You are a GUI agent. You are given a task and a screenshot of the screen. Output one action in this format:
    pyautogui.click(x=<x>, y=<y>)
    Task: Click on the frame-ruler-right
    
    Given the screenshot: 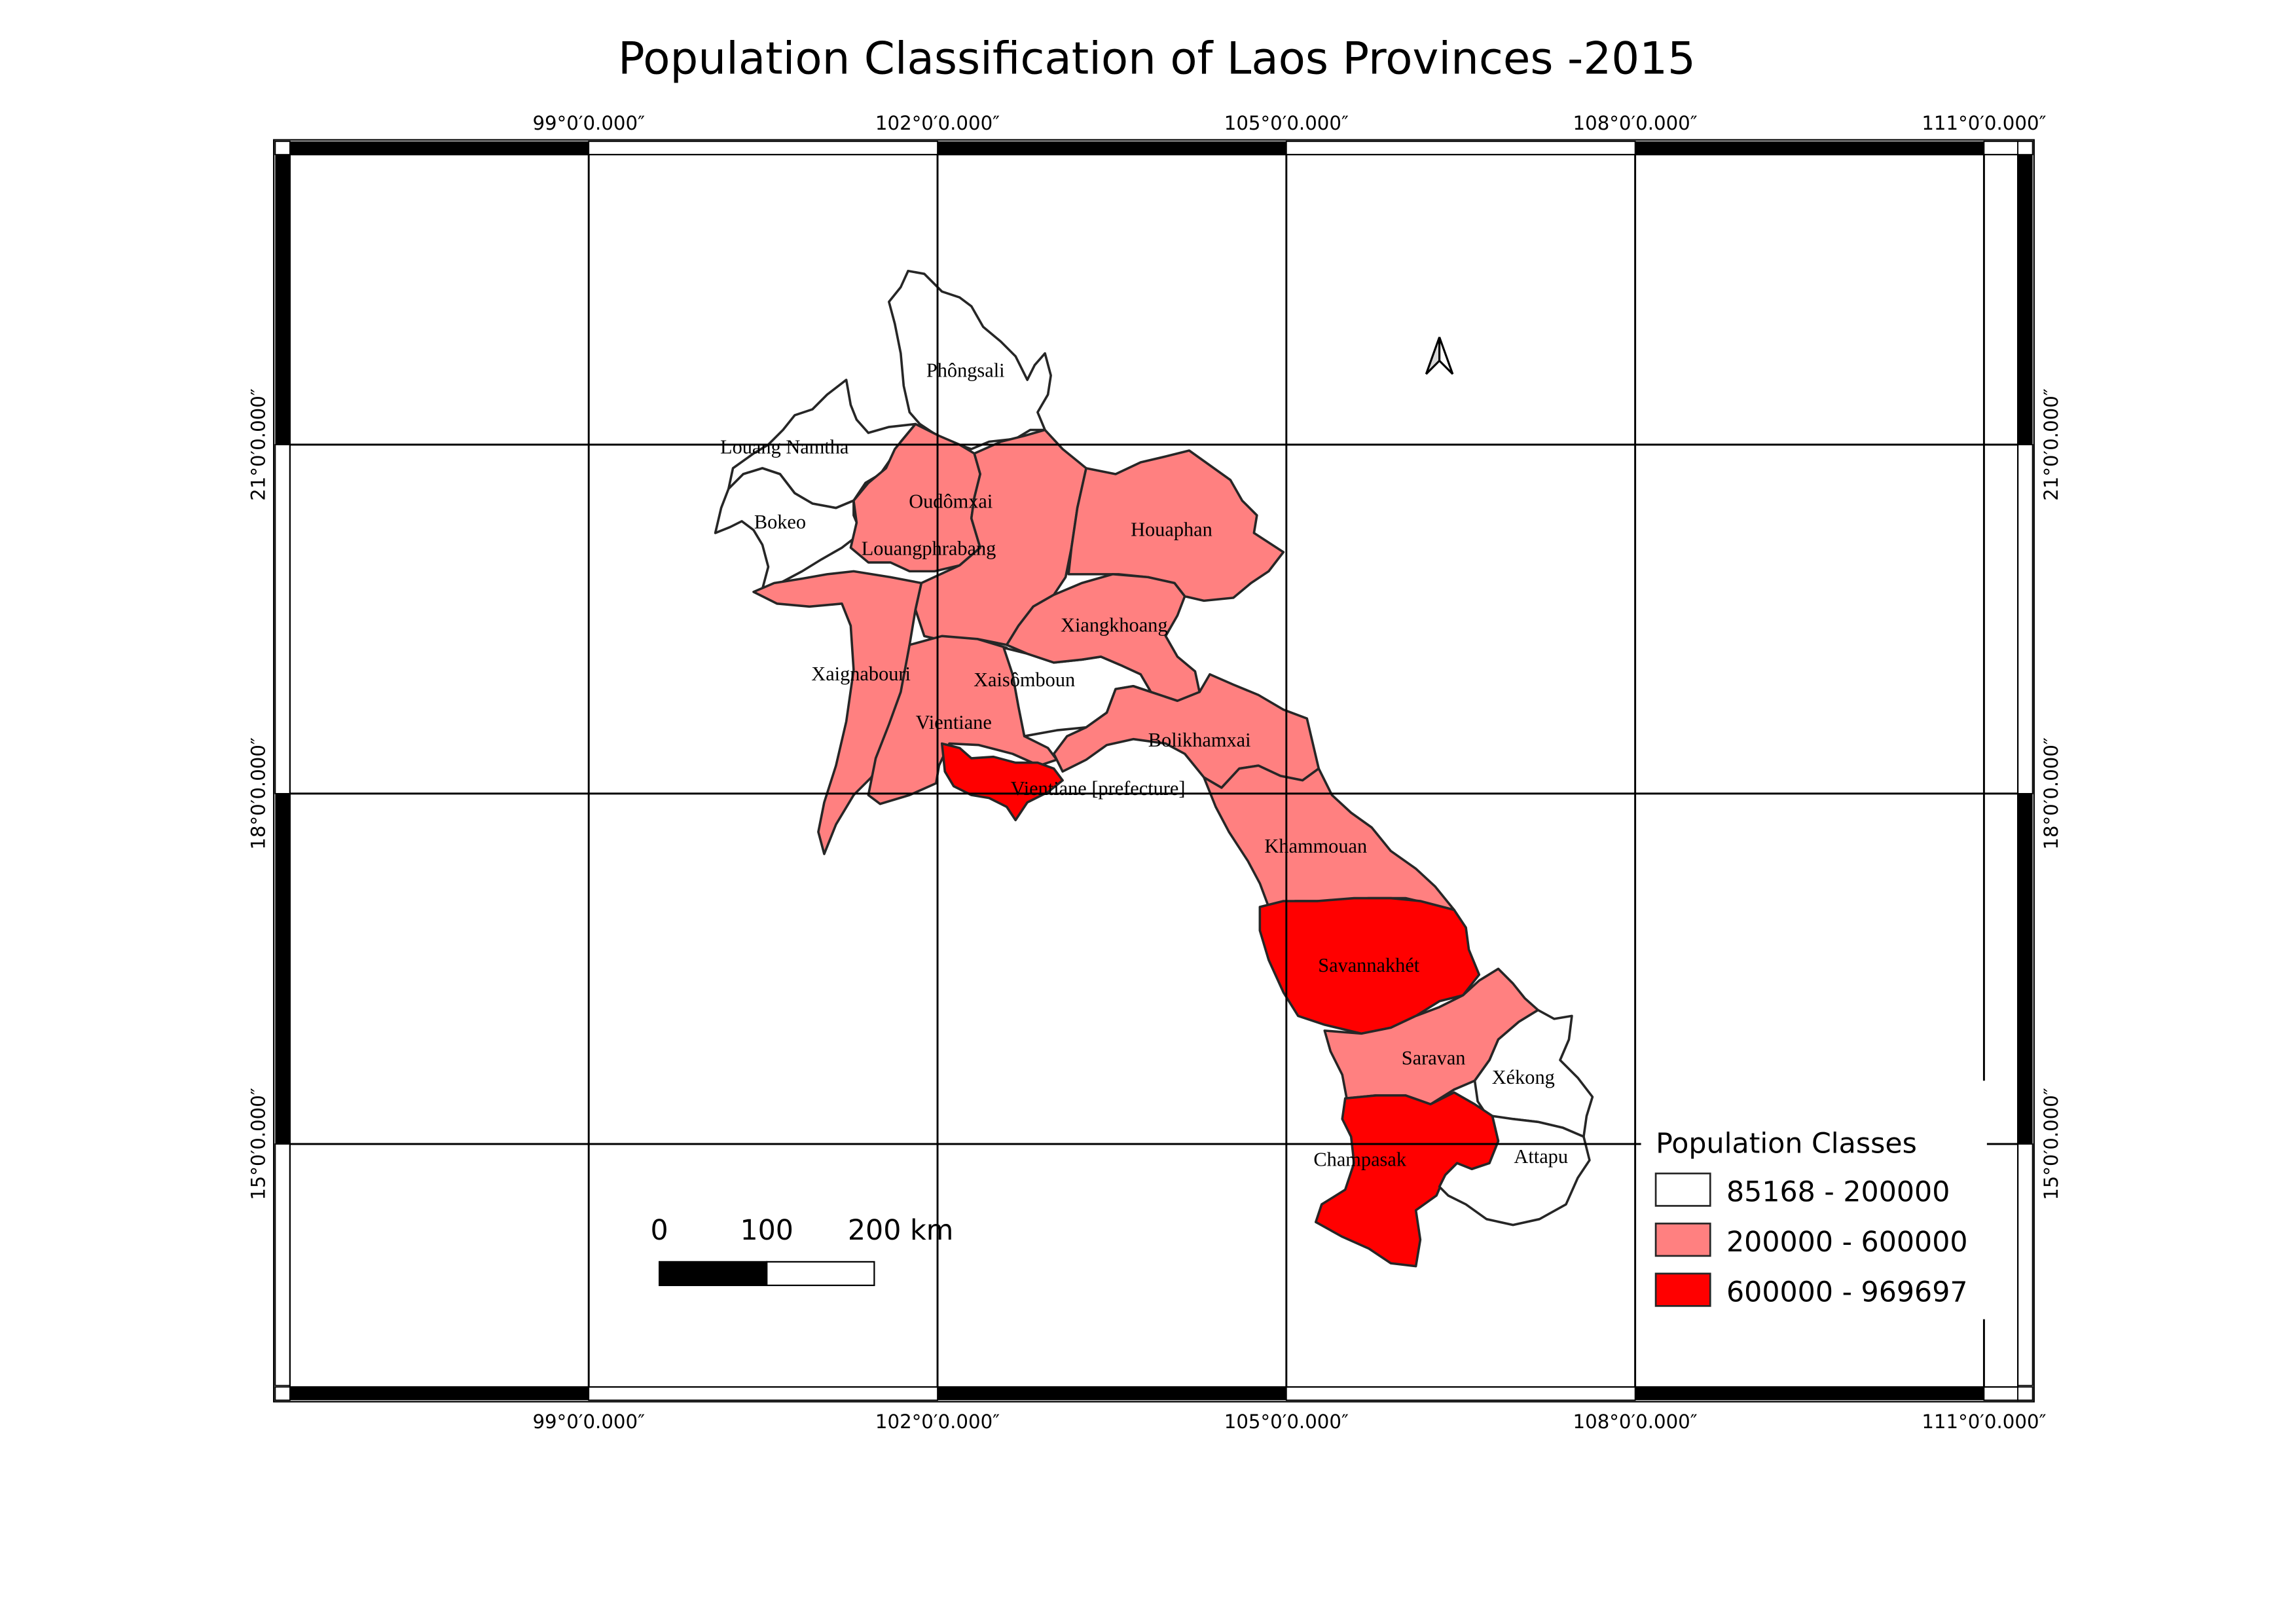 What is the action you would take?
    pyautogui.click(x=2025, y=770)
    